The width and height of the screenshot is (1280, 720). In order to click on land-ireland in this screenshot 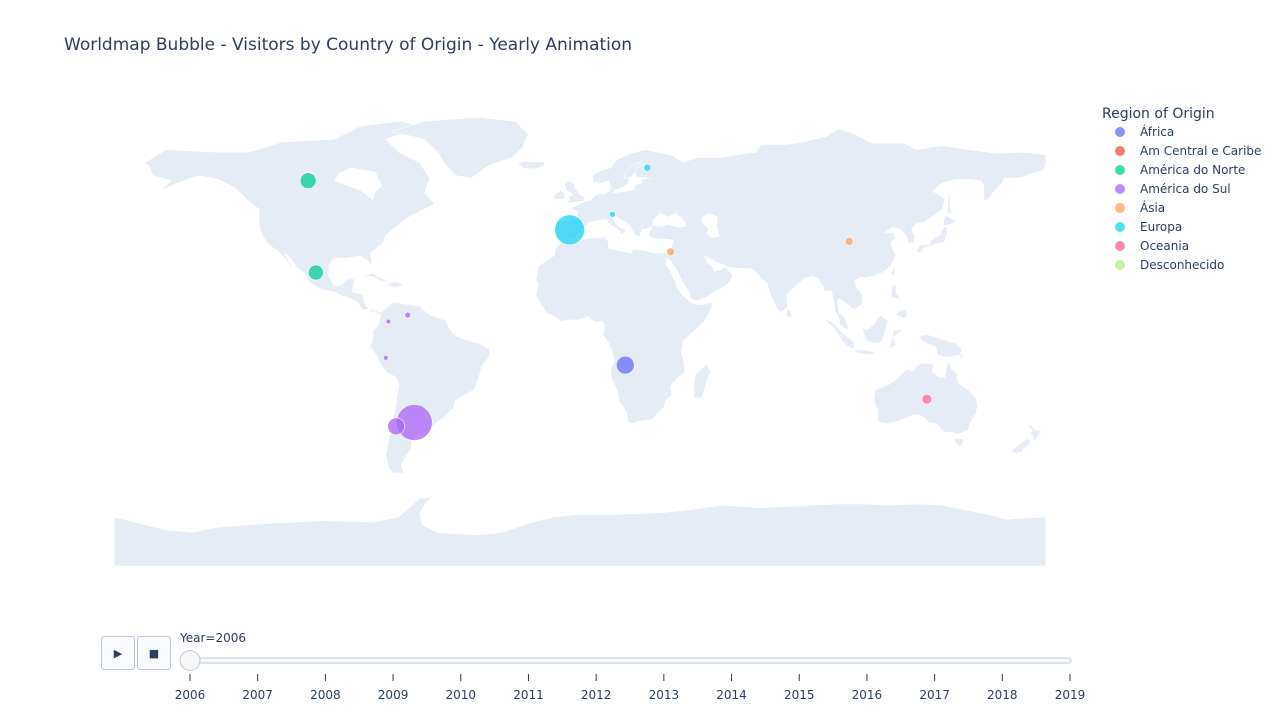, I will do `click(559, 195)`.